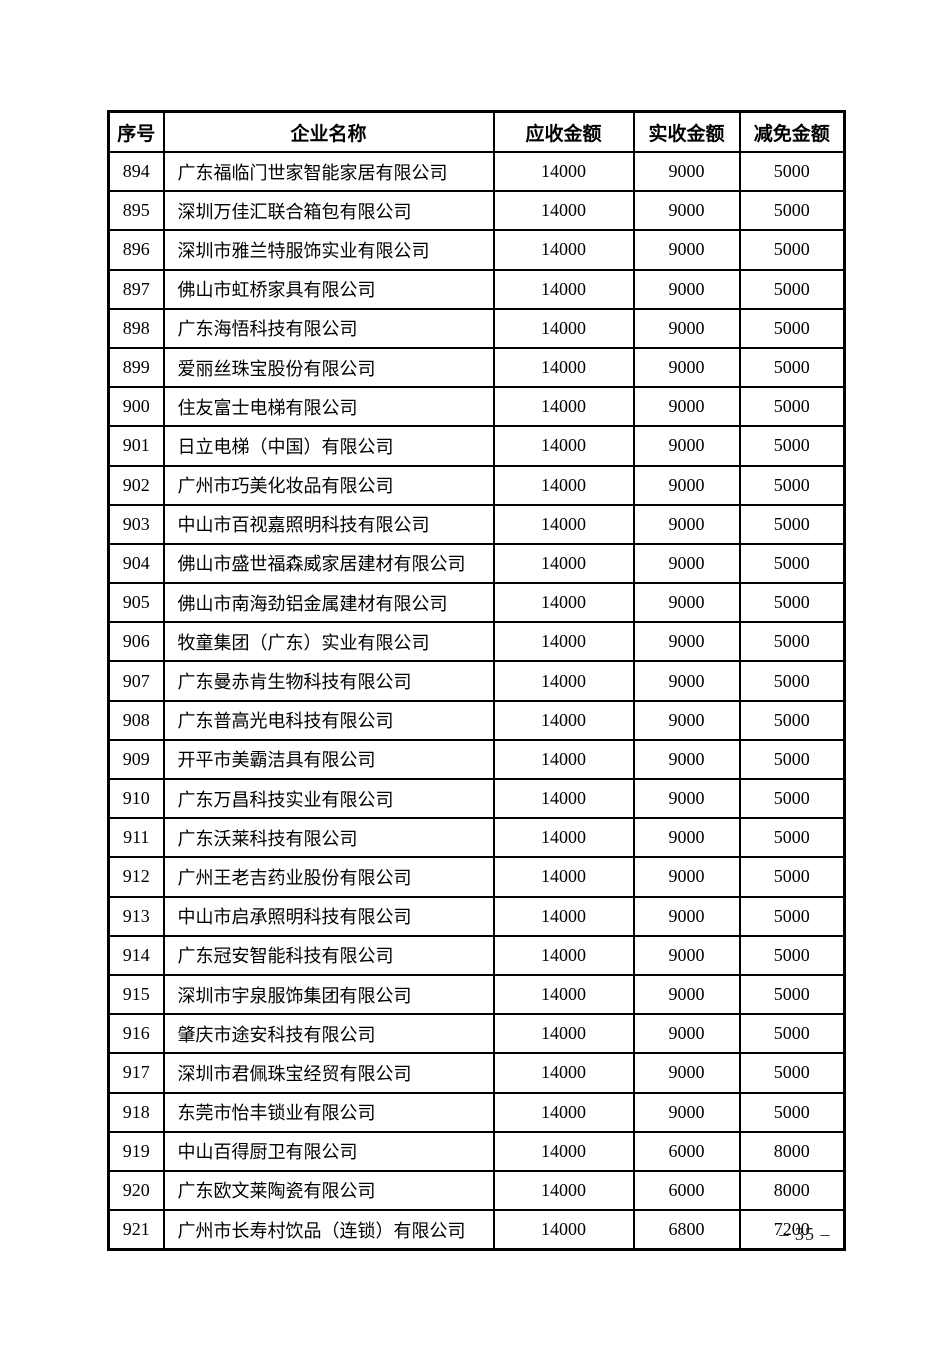  Describe the element at coordinates (328, 328) in the screenshot. I see `company-name-cell: 广东海悟科技有限公司` at that location.